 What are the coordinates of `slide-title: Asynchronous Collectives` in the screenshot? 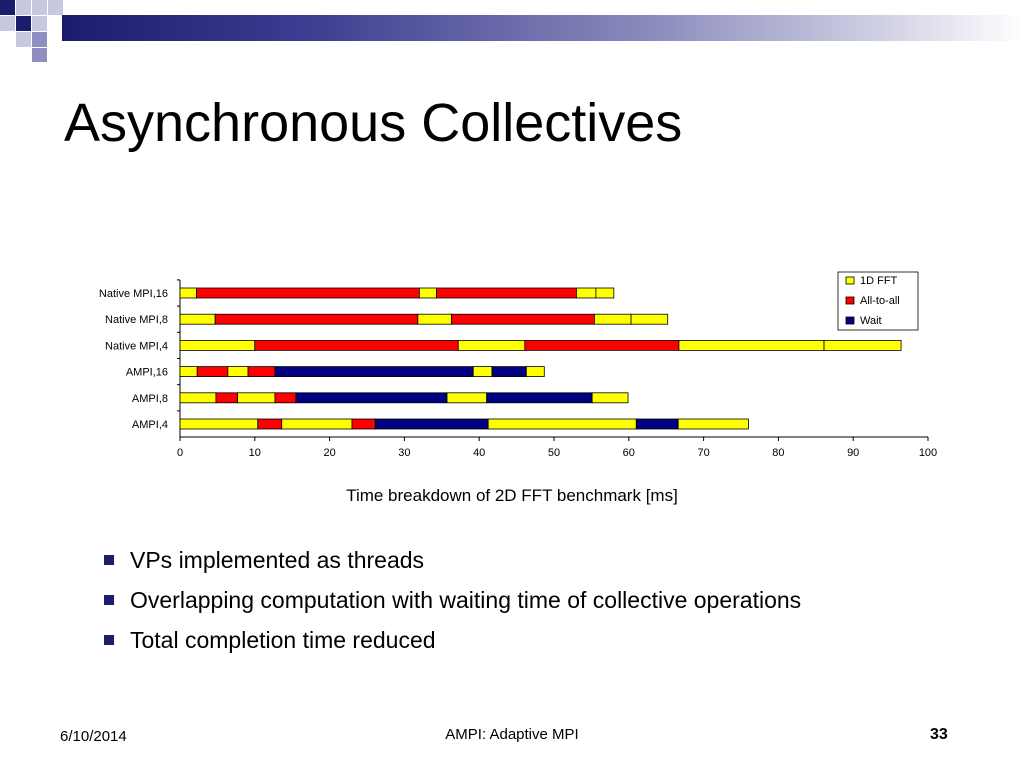 It's located at (373, 123).